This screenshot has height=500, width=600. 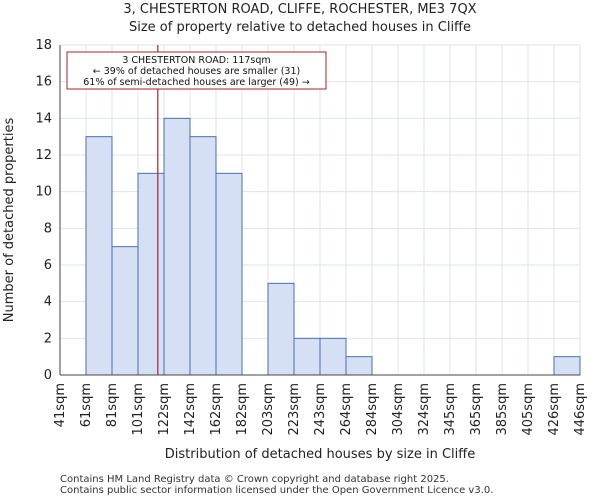 What do you see at coordinates (48, 302) in the screenshot?
I see `y-tick-label: 4` at bounding box center [48, 302].